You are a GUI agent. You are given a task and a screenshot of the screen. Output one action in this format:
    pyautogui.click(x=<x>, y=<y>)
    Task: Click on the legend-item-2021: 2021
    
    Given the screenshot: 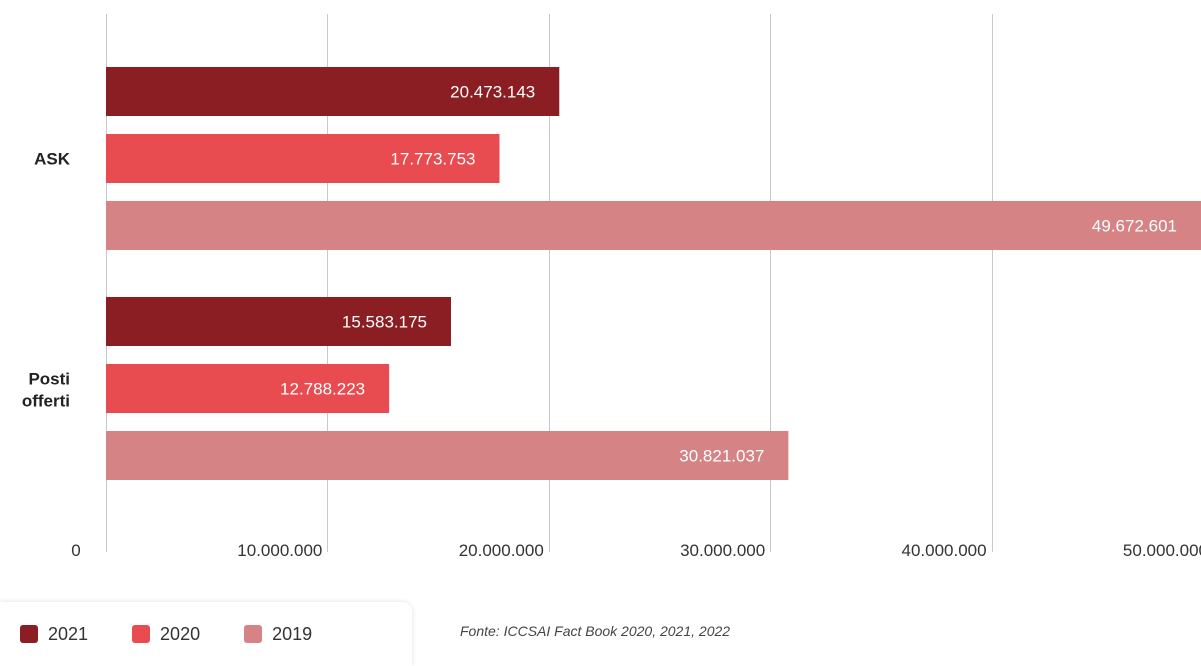 What is the action you would take?
    pyautogui.click(x=54, y=634)
    